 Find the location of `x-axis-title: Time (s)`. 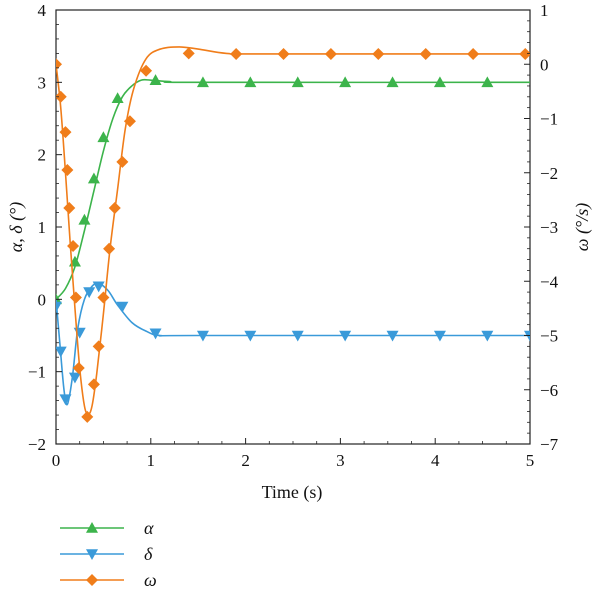

x-axis-title: Time (s) is located at coordinates (292, 492).